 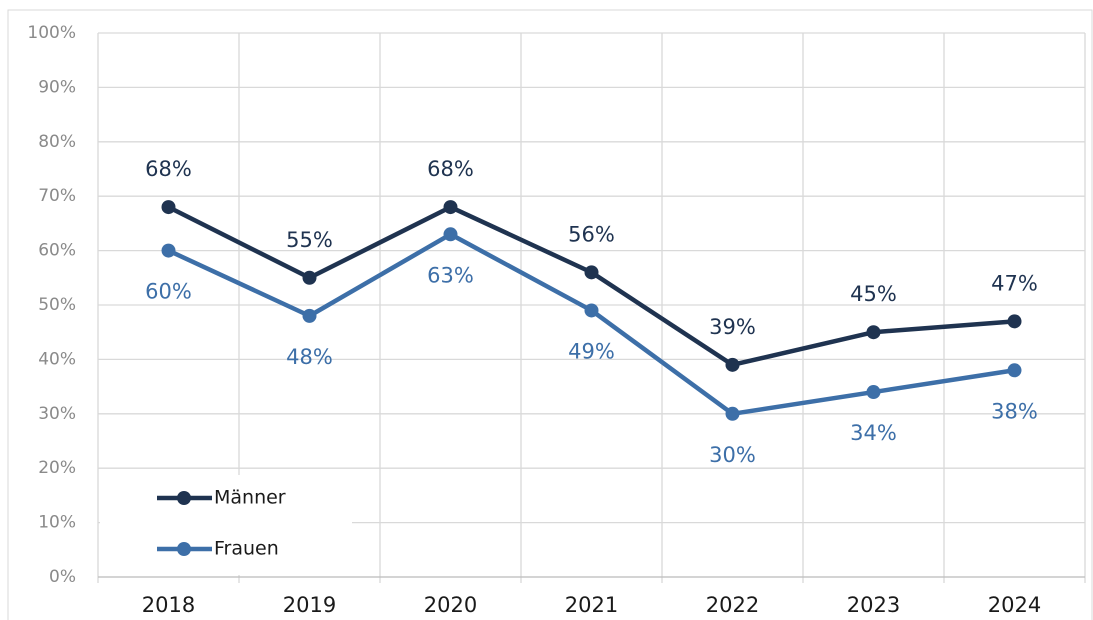 What do you see at coordinates (1014, 283) in the screenshot?
I see `data-label: 47%` at bounding box center [1014, 283].